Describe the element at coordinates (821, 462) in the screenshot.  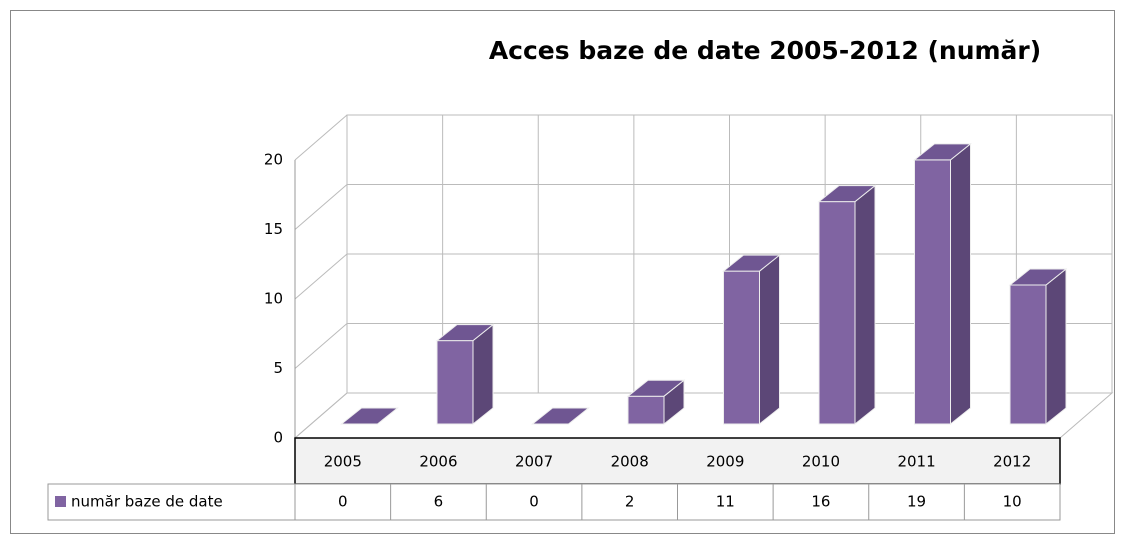
I see `x-tick-label: 2010` at that location.